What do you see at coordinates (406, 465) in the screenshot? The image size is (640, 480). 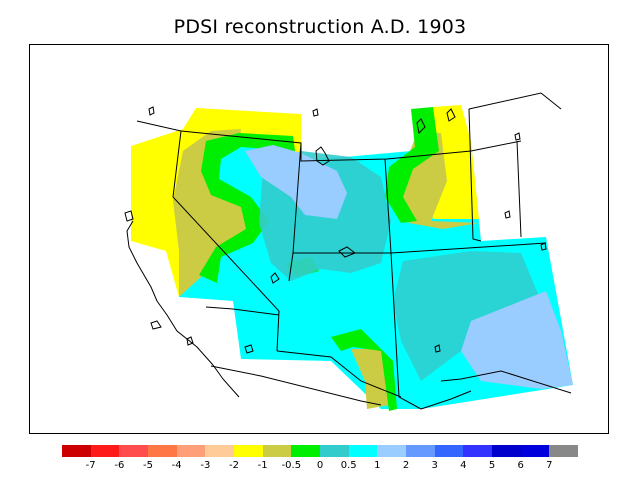 I see `legend-tick-label: 2` at bounding box center [406, 465].